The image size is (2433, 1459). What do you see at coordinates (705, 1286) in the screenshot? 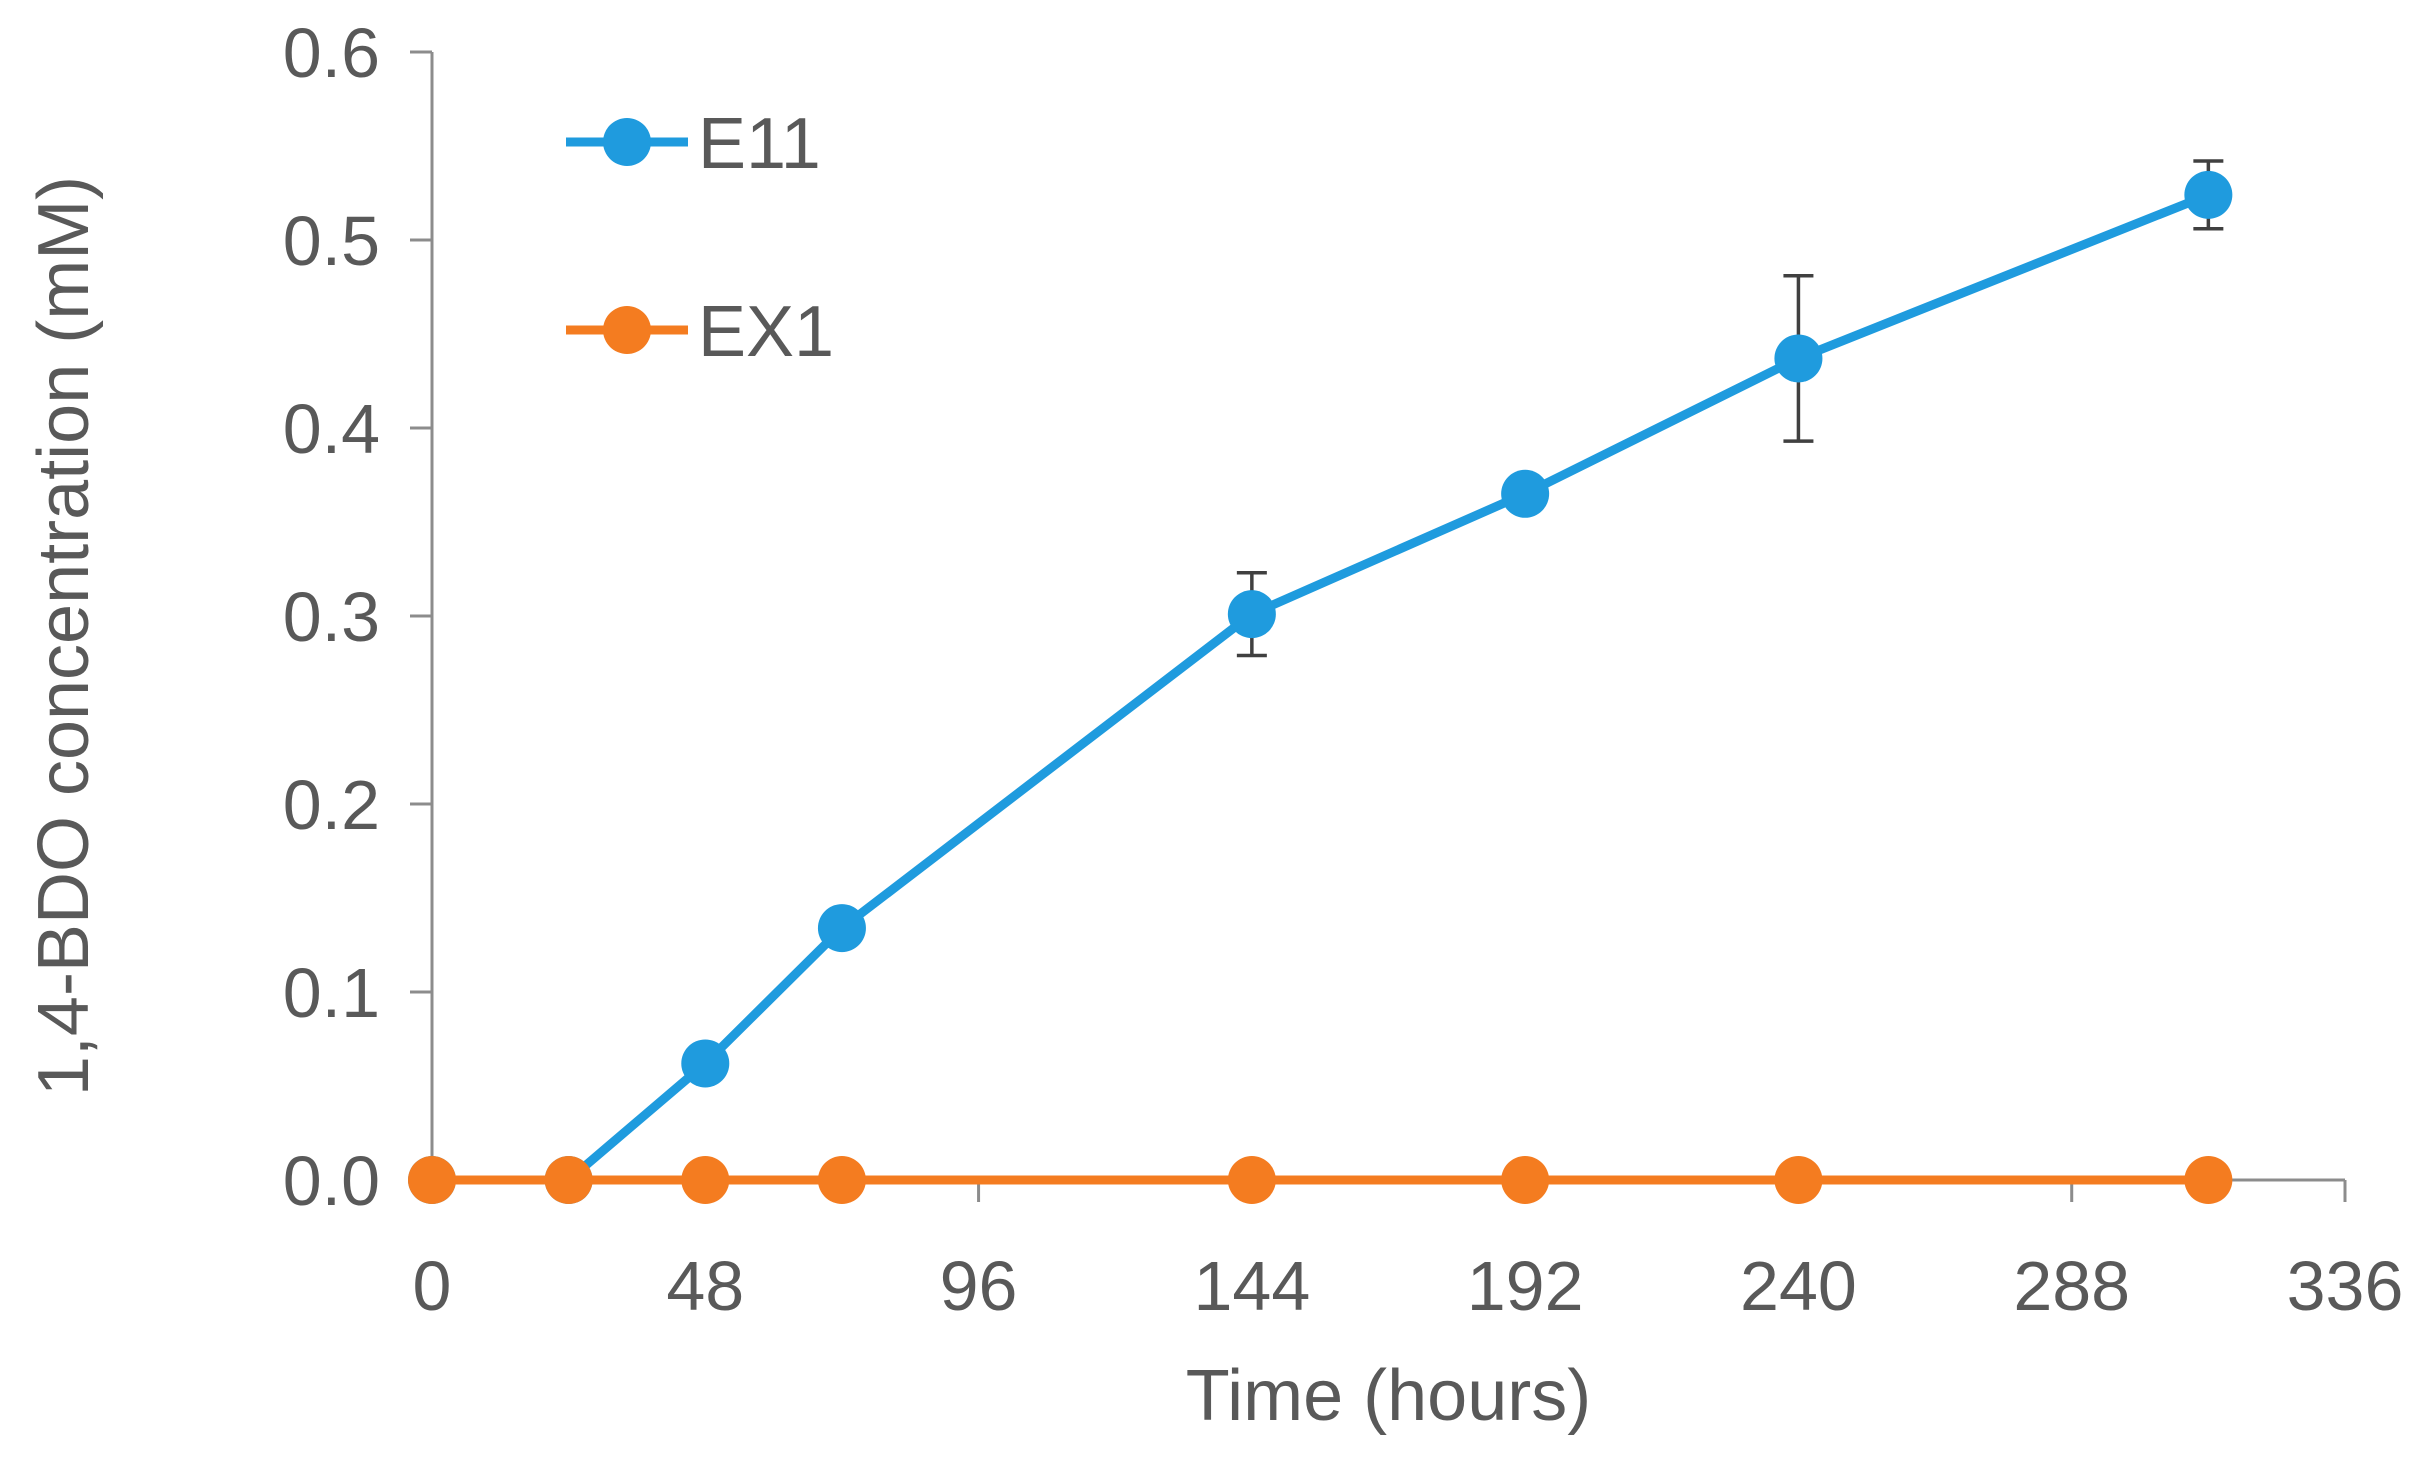
I see `x-tick-label: 48` at bounding box center [705, 1286].